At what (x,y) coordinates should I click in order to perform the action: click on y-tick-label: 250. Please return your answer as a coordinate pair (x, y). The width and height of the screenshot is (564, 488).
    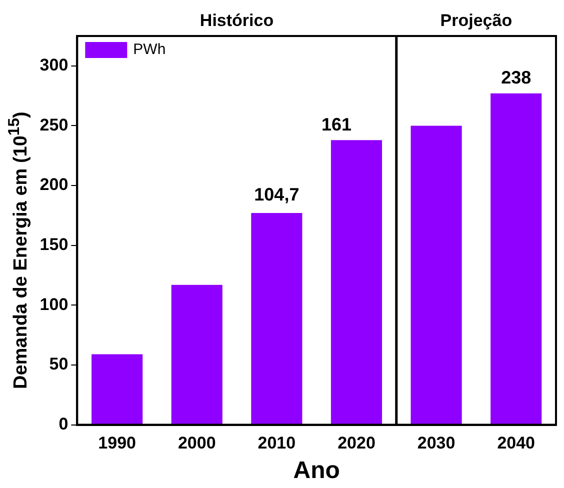
    Looking at the image, I should click on (54, 124).